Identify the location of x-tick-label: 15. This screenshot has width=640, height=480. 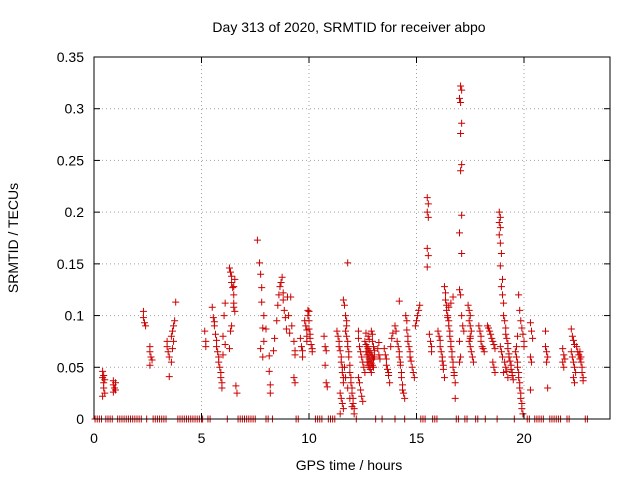
(417, 438).